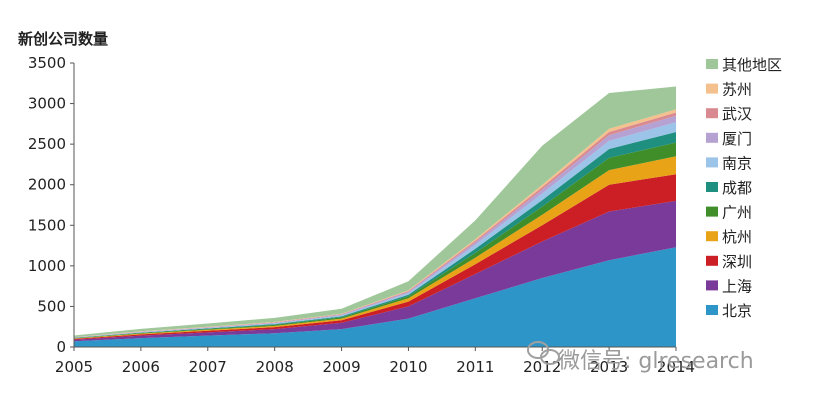 The width and height of the screenshot is (820, 404). What do you see at coordinates (341, 367) in the screenshot?
I see `x-tick-label: 2009` at bounding box center [341, 367].